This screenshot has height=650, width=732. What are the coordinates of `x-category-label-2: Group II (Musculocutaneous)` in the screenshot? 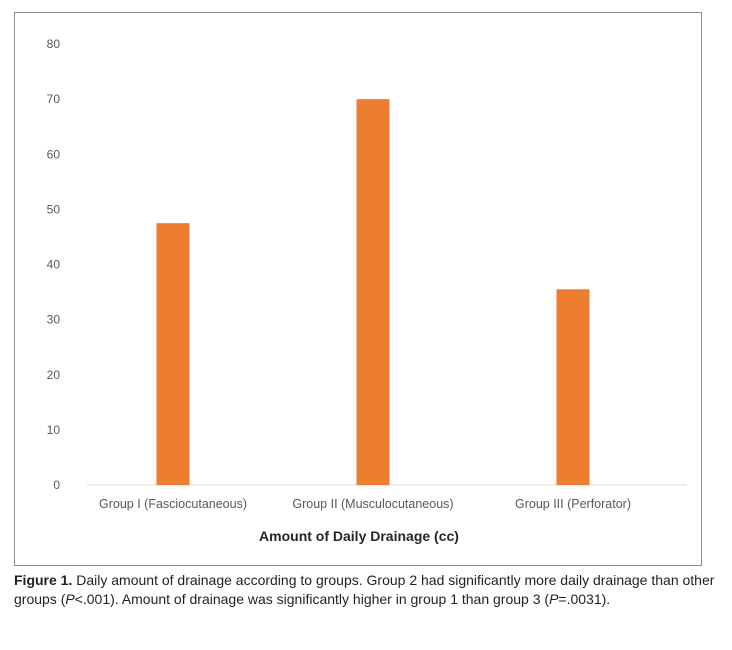 It's located at (372, 504).